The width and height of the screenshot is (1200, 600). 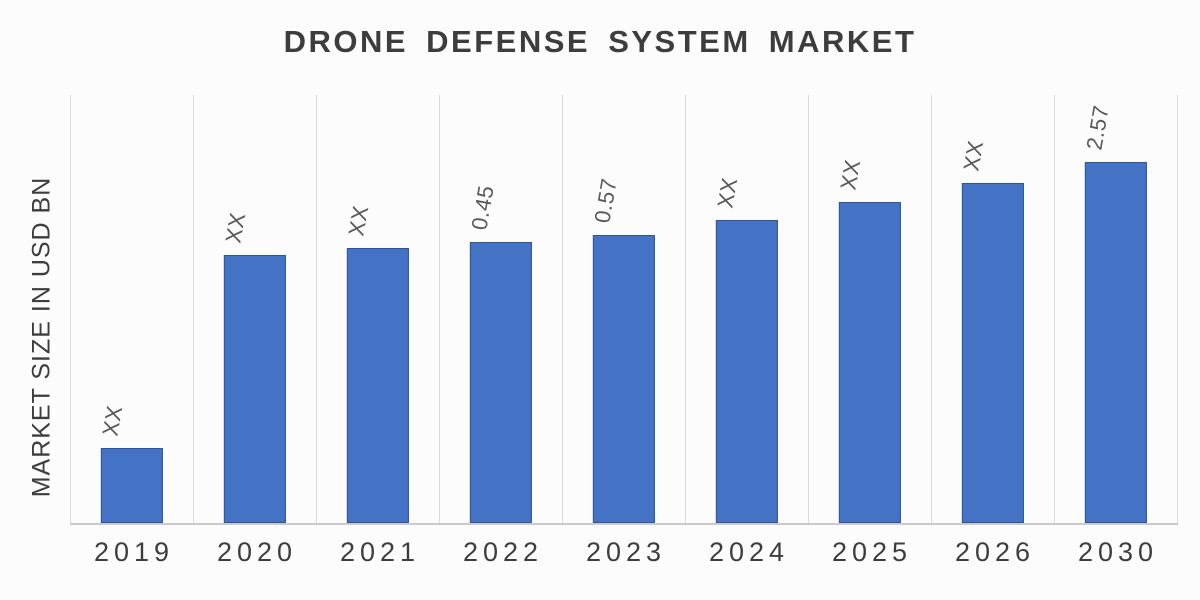 I want to click on x-axis-tick-label-2030: 2030, so click(x=1118, y=552).